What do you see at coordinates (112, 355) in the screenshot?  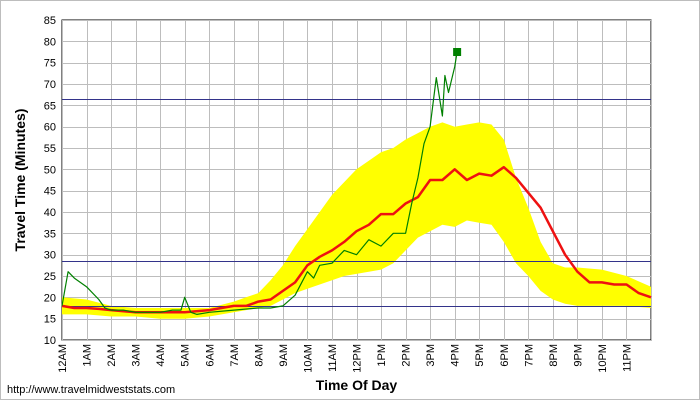 I see `x-tick-label: 2AM` at bounding box center [112, 355].